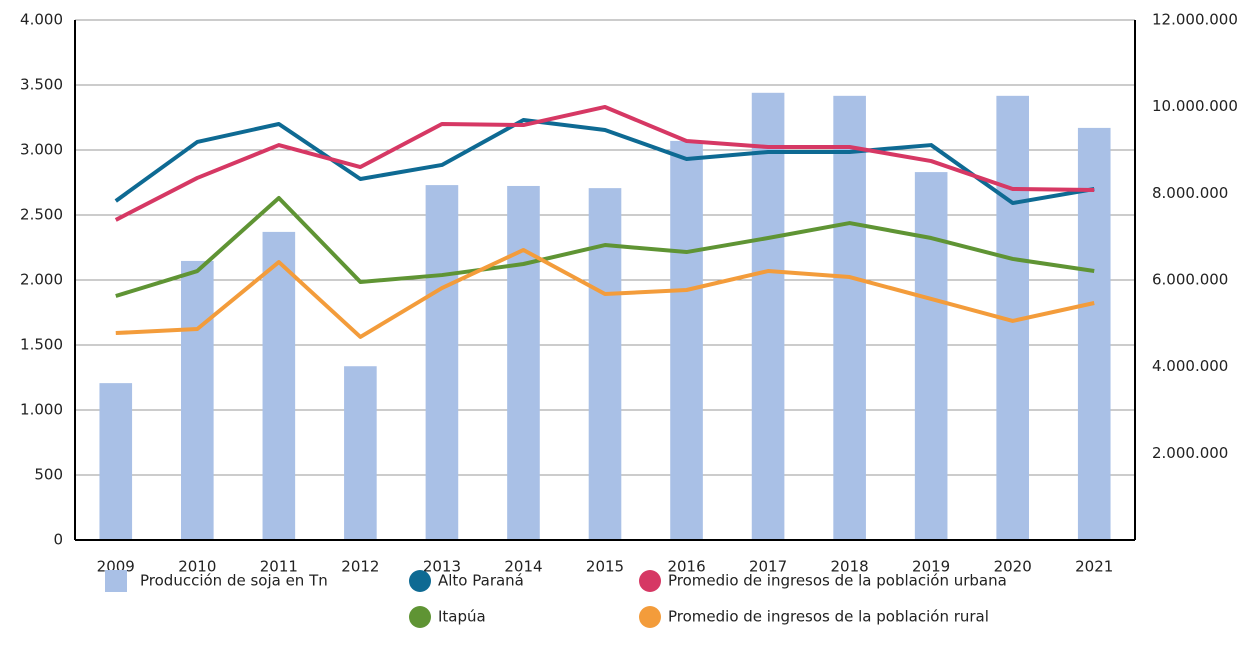 This screenshot has height=653, width=1249. I want to click on x-tick-label: 2013, so click(442, 567).